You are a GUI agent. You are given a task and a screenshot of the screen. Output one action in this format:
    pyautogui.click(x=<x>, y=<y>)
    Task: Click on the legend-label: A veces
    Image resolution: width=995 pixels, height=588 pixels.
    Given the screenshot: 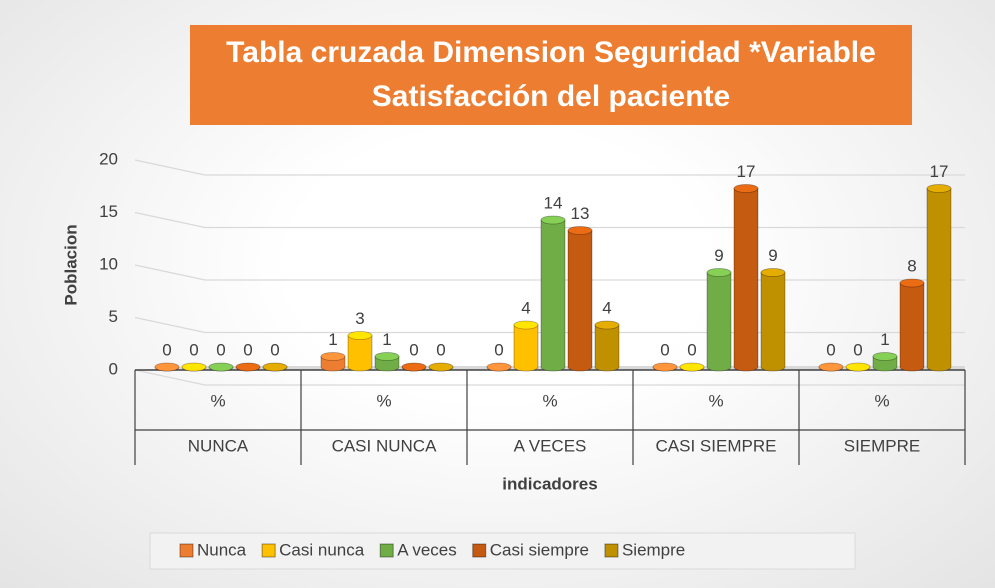 What is the action you would take?
    pyautogui.click(x=427, y=549)
    